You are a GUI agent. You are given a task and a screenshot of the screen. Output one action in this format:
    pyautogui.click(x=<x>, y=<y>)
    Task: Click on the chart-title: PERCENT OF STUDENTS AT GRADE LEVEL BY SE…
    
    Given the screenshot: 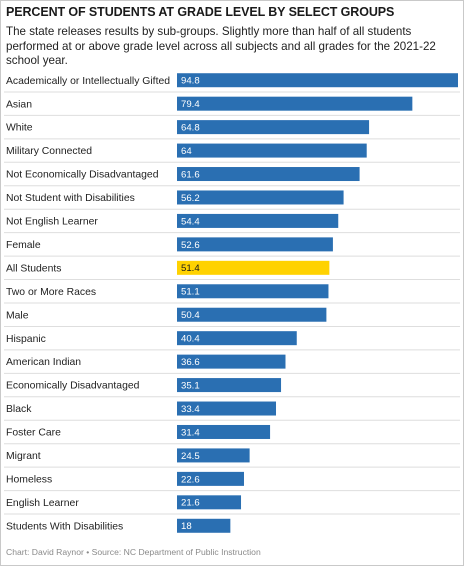 What is the action you would take?
    pyautogui.click(x=200, y=12)
    